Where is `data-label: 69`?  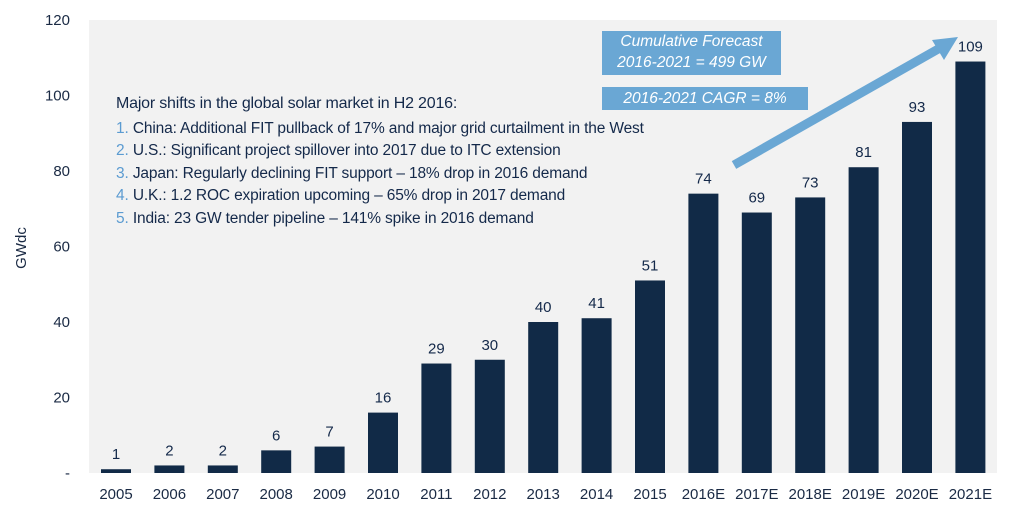 data-label: 69 is located at coordinates (756, 198).